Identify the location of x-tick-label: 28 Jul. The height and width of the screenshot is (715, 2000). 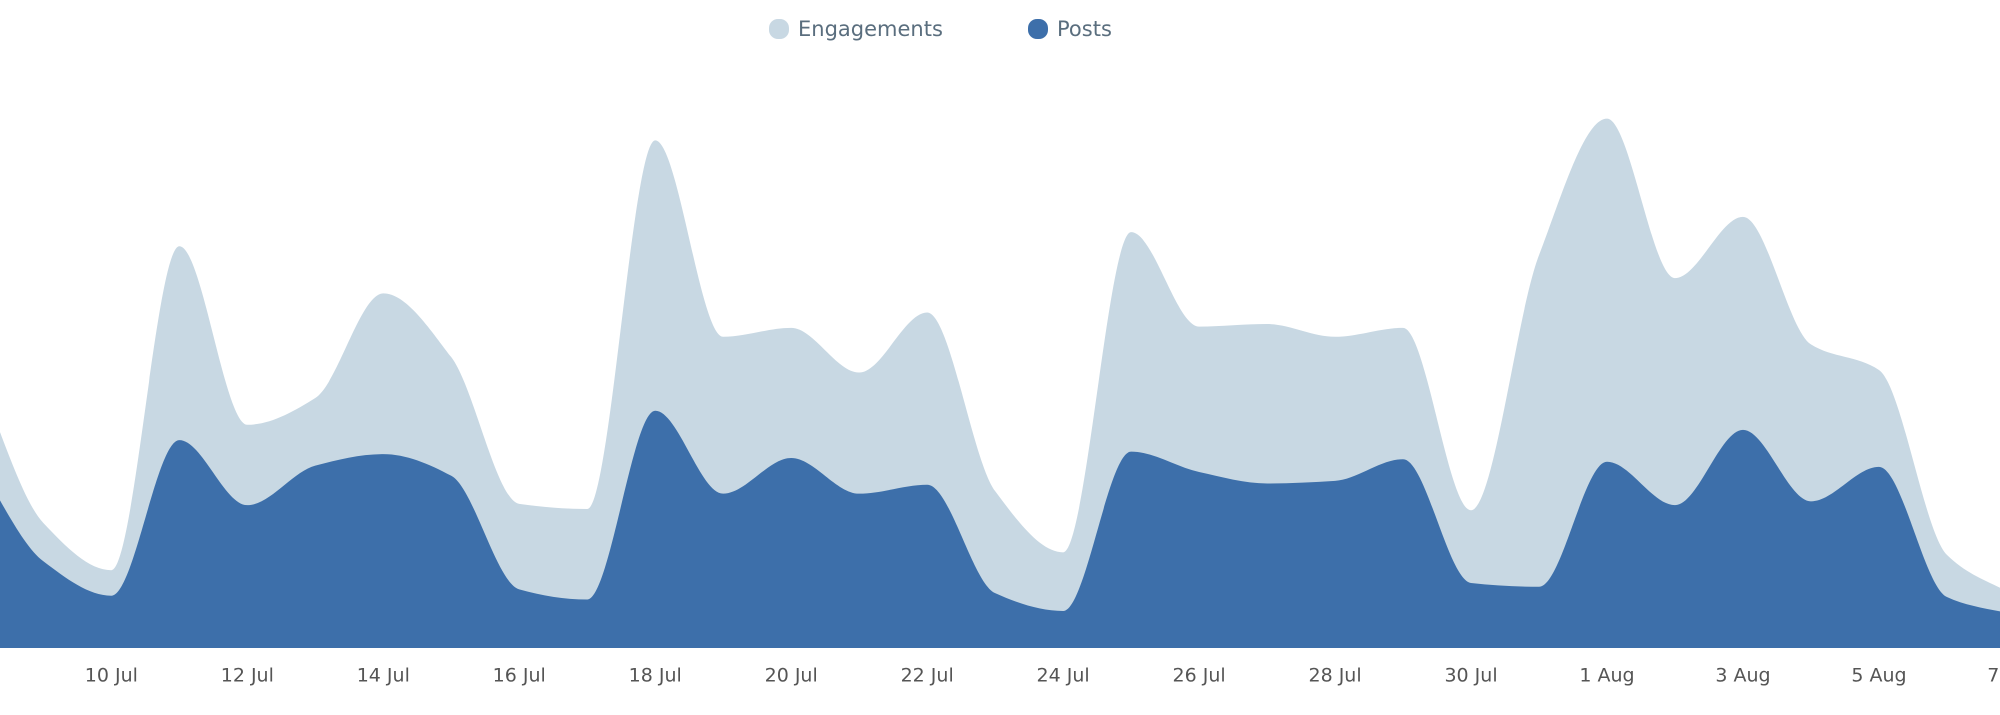
(1334, 676).